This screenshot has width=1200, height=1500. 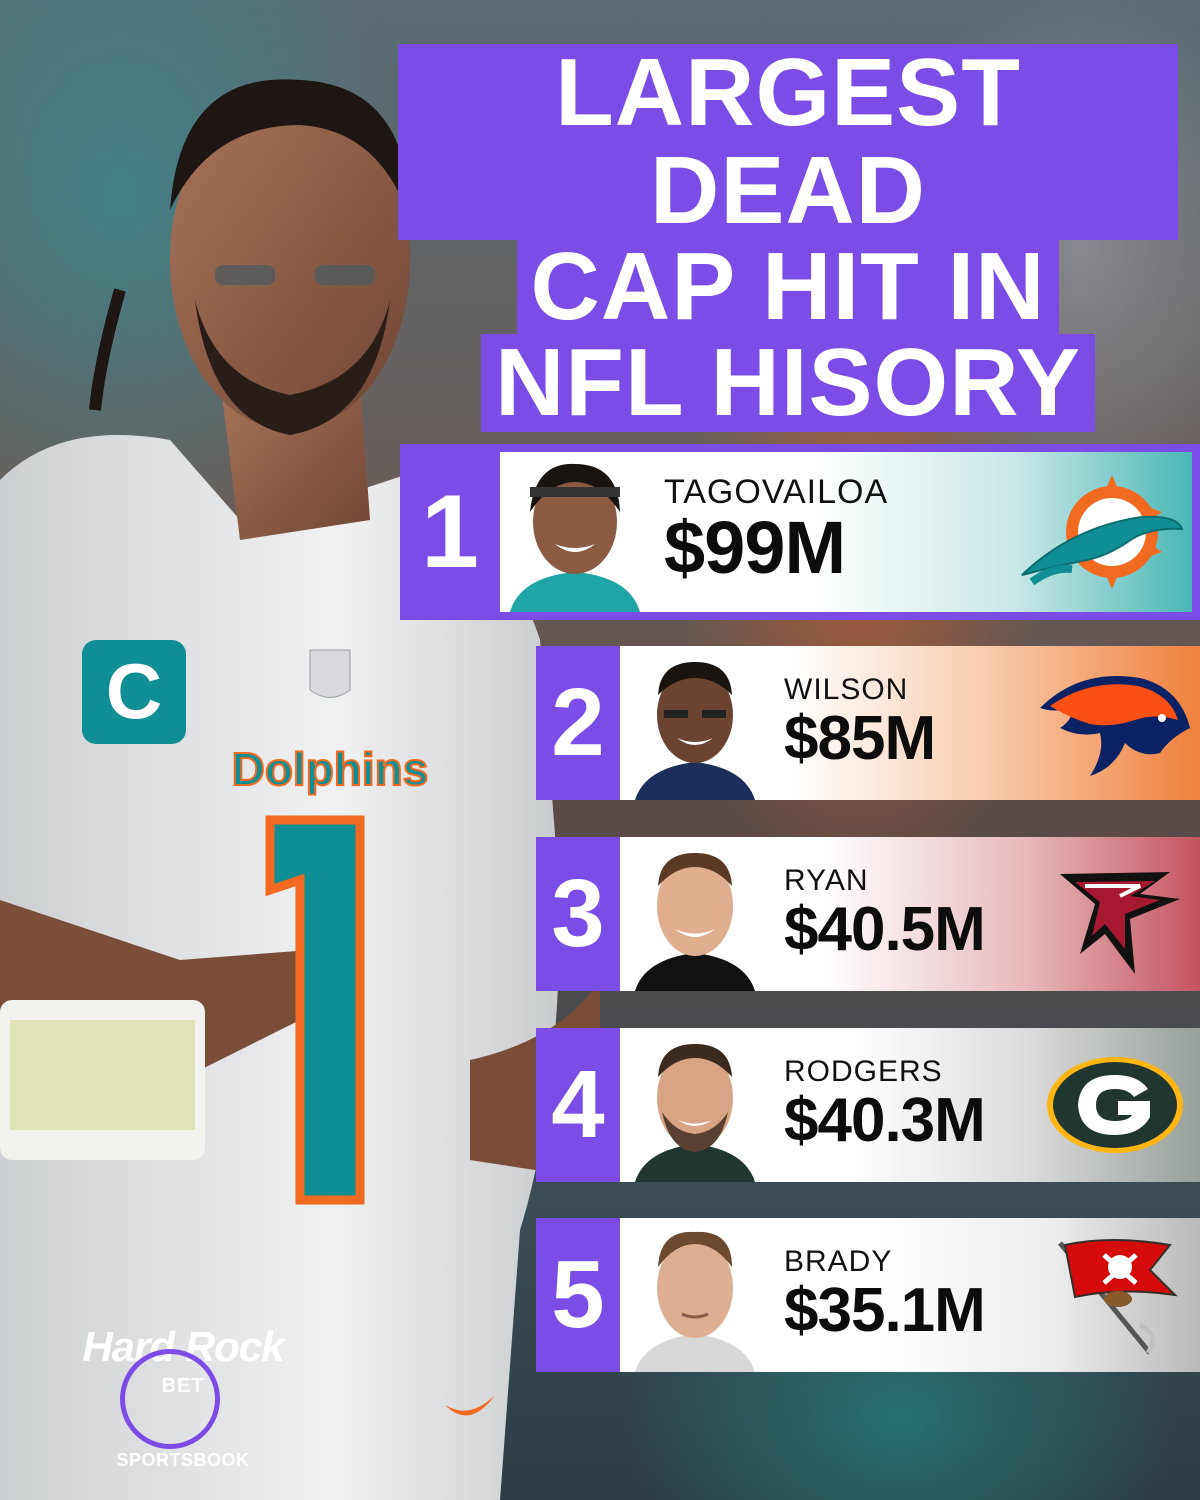 What do you see at coordinates (826, 880) in the screenshot?
I see `player-name: RYAN` at bounding box center [826, 880].